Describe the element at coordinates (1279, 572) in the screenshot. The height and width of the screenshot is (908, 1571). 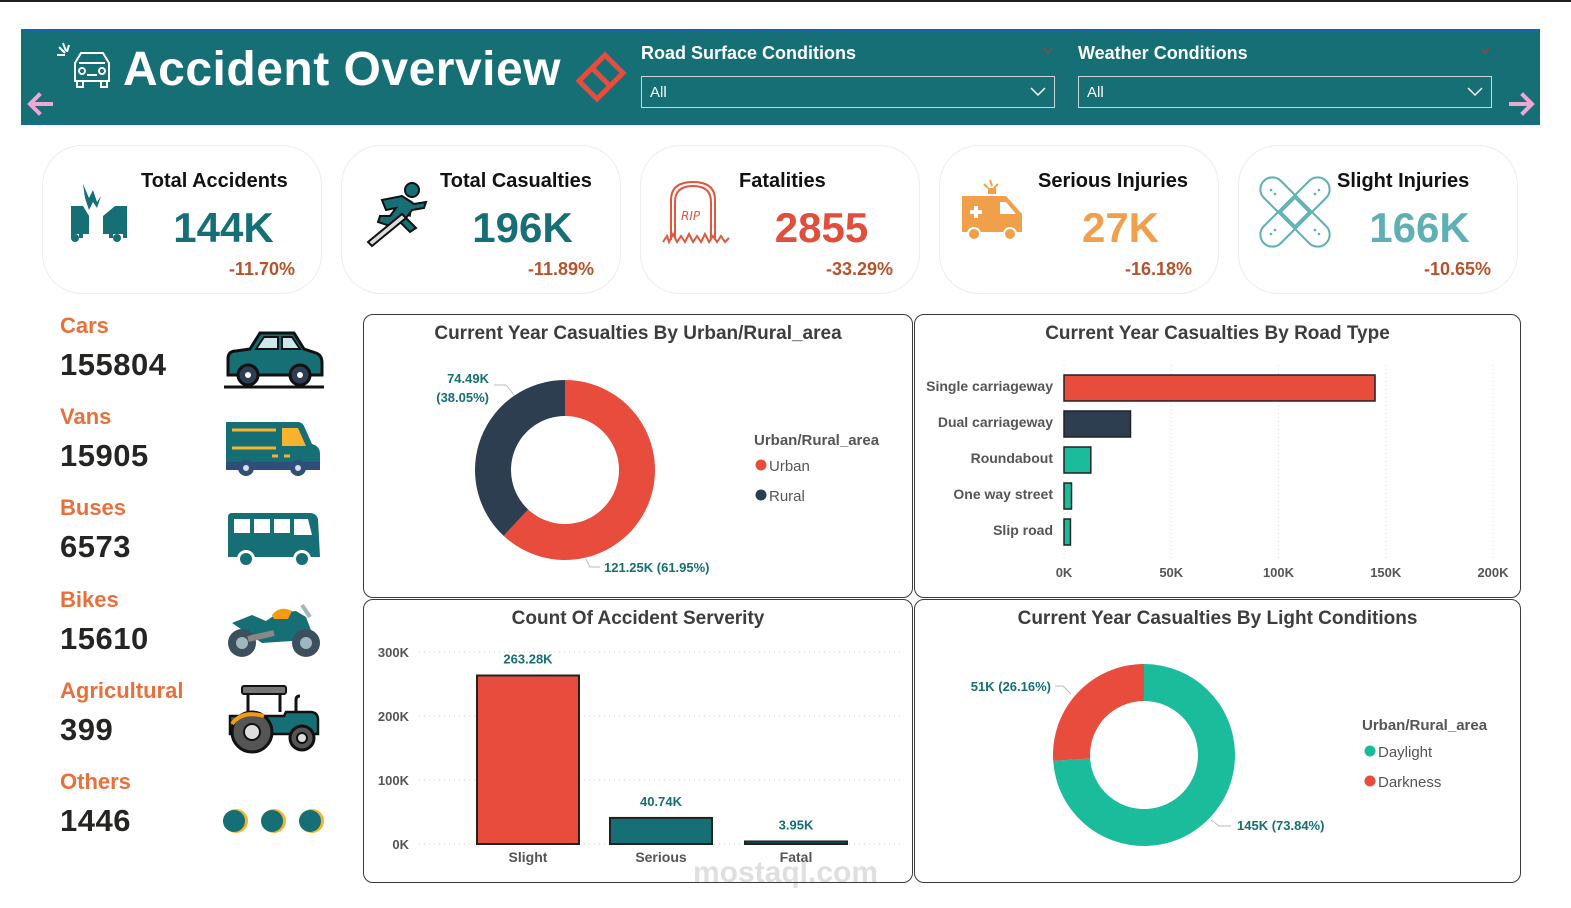
I see `x-tick-label: 100K` at that location.